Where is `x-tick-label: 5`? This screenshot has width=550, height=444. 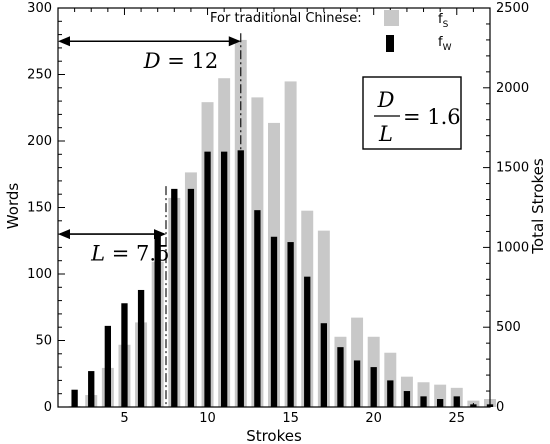
x-tick-label: 5 is located at coordinates (124, 418).